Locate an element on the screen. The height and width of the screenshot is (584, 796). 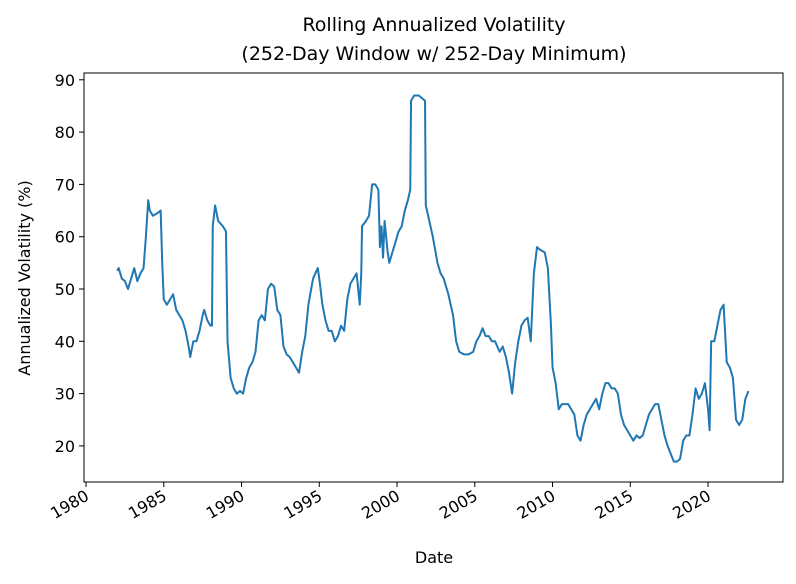
x-axis-label: Date is located at coordinates (434, 557).